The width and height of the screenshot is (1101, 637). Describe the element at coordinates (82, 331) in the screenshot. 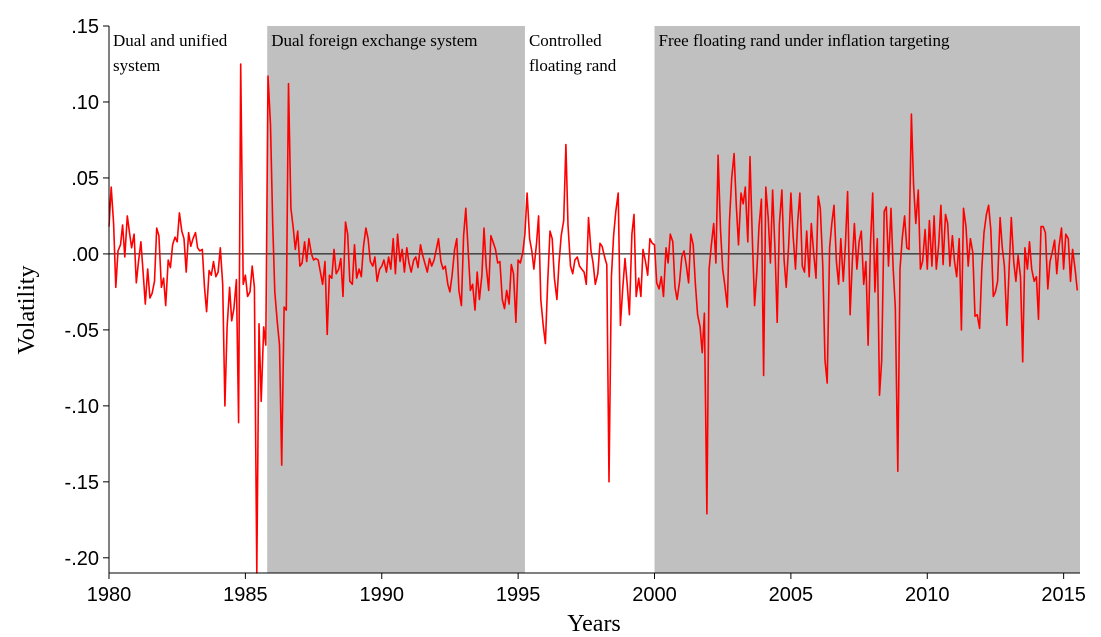

I see `y-tick-label: -.05` at that location.